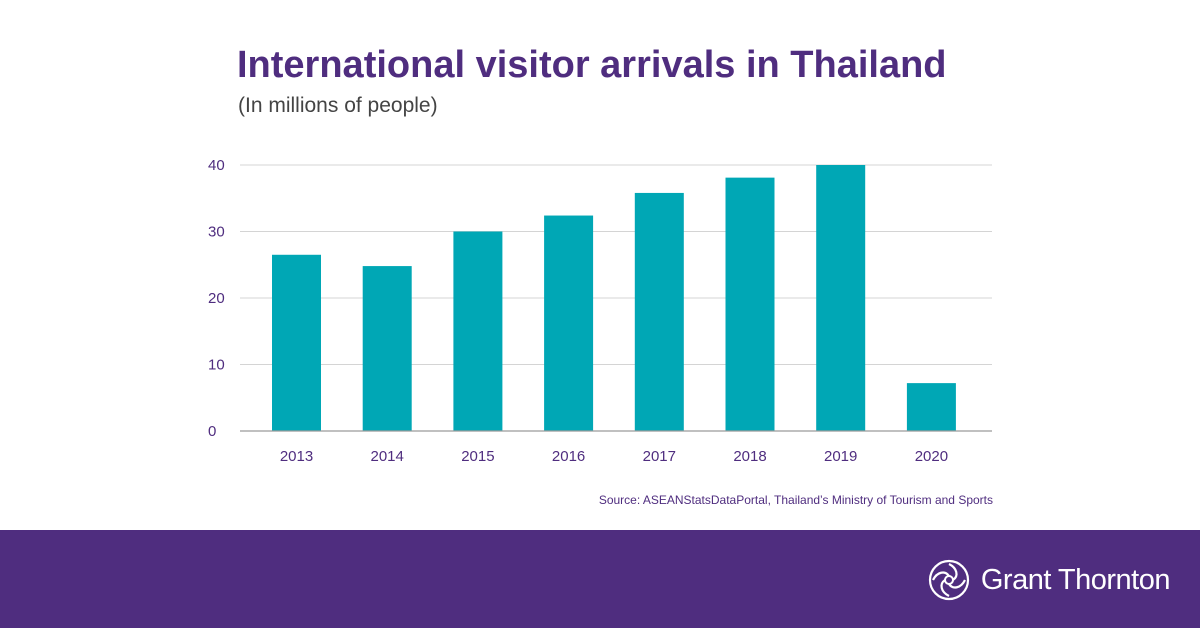  Describe the element at coordinates (931, 456) in the screenshot. I see `x-tick-label: 2020` at that location.